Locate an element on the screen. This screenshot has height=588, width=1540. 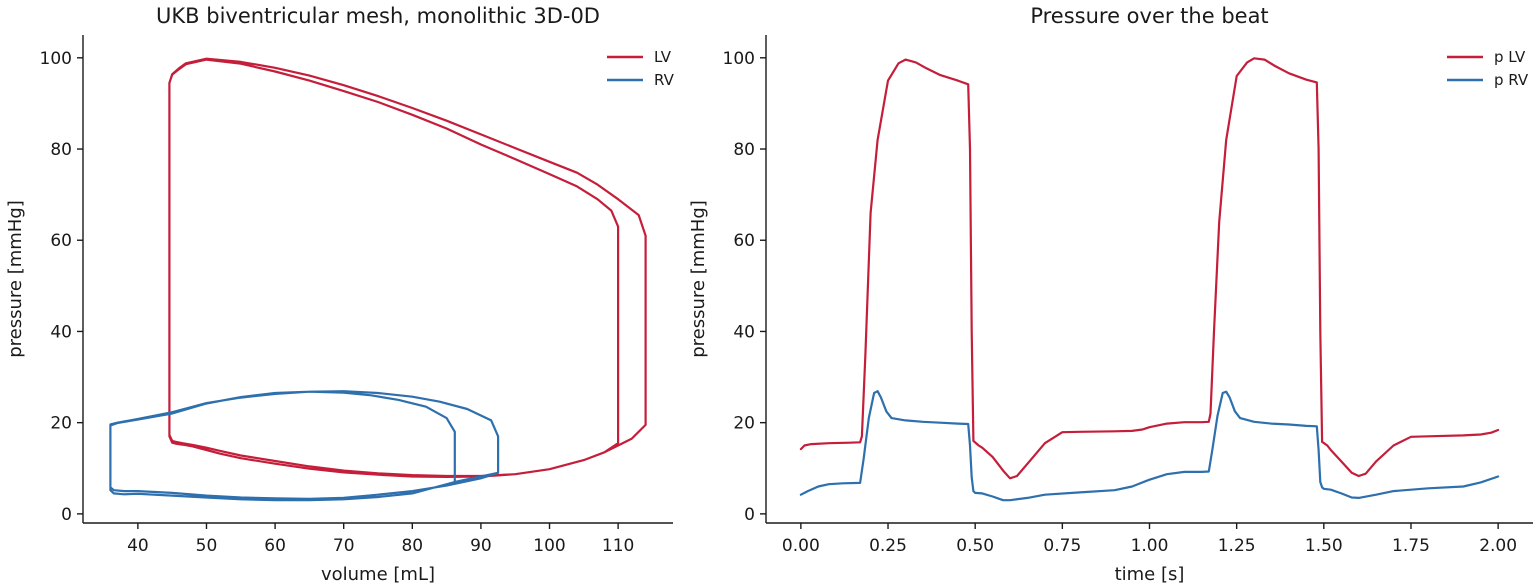
x-tick-label: 70 is located at coordinates (344, 546).